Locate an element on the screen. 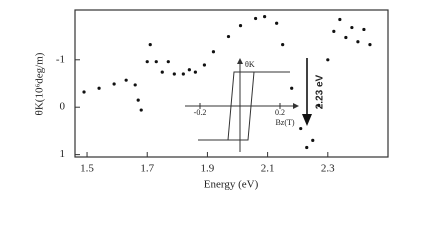  inset-y-arrow is located at coordinates (240, 61).